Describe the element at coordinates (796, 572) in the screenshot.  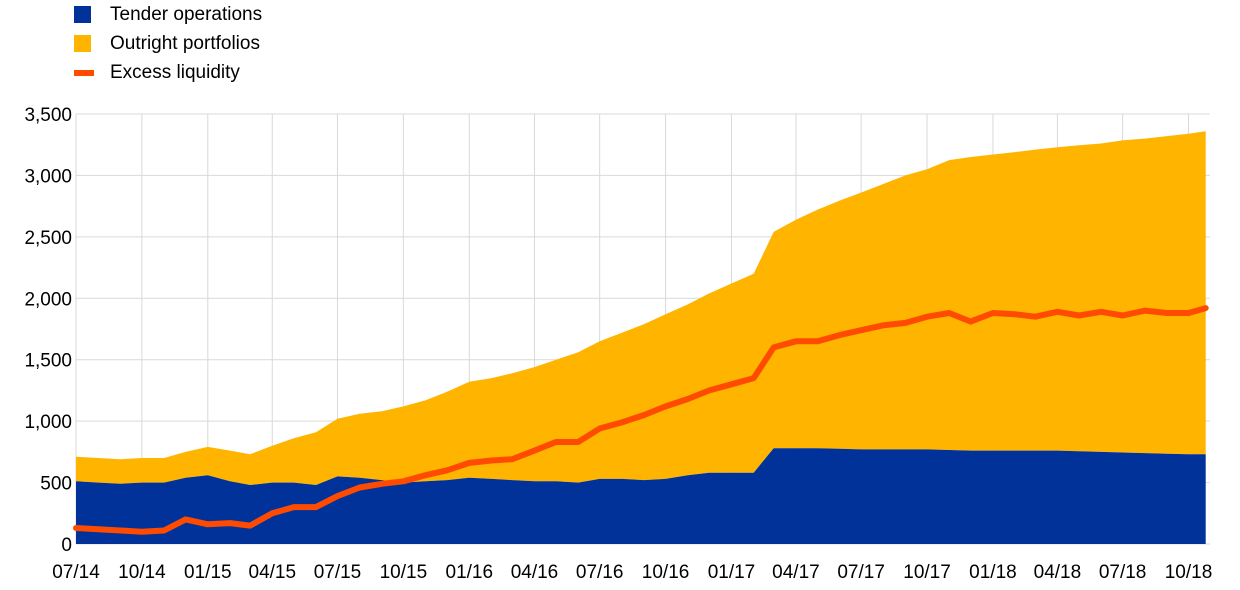
I see `x-tick-label: 04/17` at that location.